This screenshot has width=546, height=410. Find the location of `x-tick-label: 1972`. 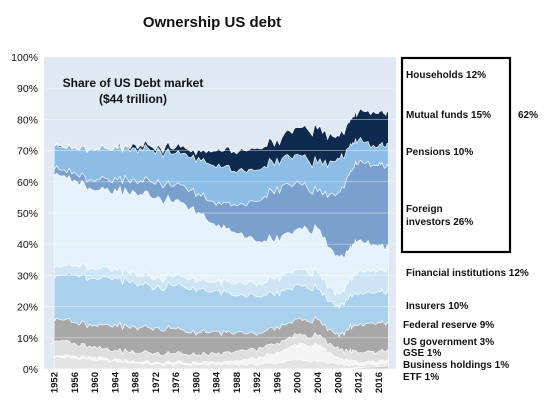

x-tick-label: 1972 is located at coordinates (156, 382).